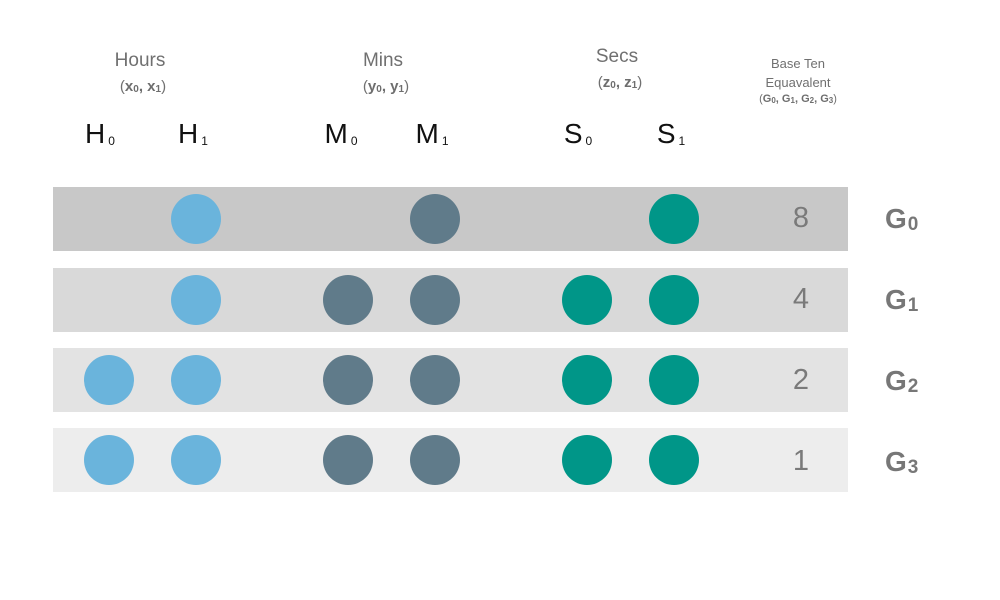 This screenshot has width=1000, height=600. I want to click on base-ten-vars: (G0, G1, G2, G3), so click(798, 99).